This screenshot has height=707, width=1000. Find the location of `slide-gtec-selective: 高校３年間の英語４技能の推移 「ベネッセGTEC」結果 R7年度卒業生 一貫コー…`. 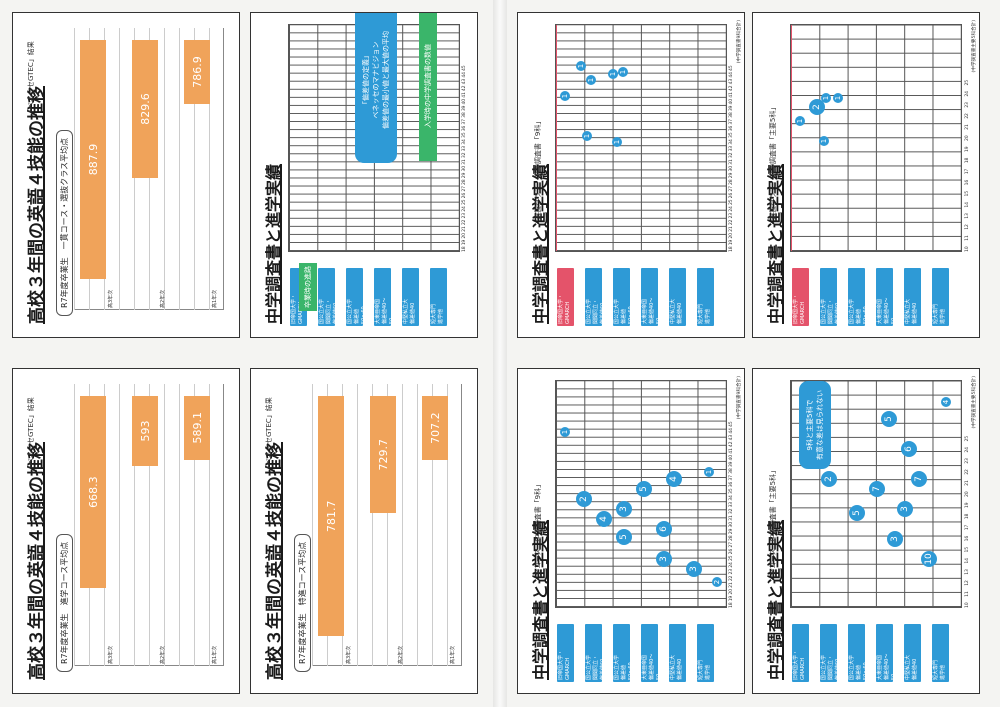

slide-gtec-selective: 高校３年間の英語４技能の推移 「ベネッセGTEC」結果 R7年度卒業生 一貫コー… is located at coordinates (126, 175).